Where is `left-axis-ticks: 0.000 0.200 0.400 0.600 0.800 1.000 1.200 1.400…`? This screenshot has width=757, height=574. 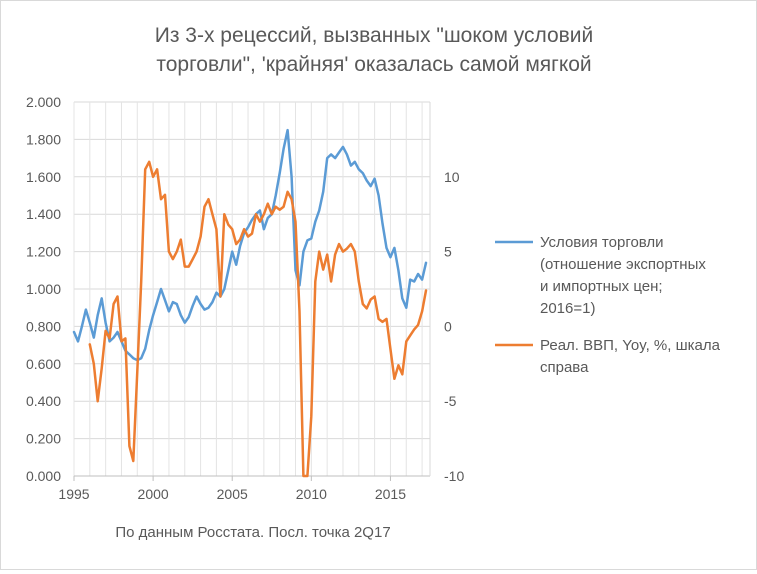 left-axis-ticks: 0.000 0.200 0.400 0.600 0.800 1.000 1.200 1.400… is located at coordinates (43, 289).